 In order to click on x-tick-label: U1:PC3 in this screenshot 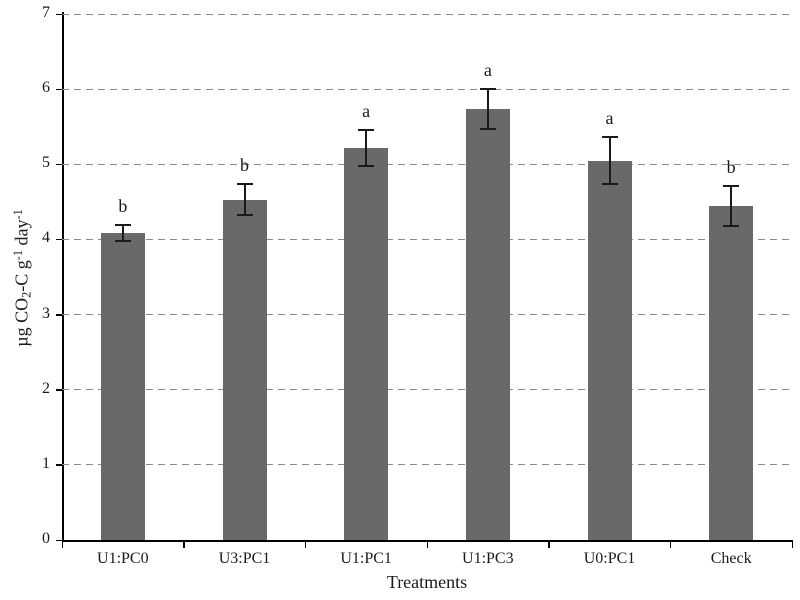, I will do `click(488, 558)`.